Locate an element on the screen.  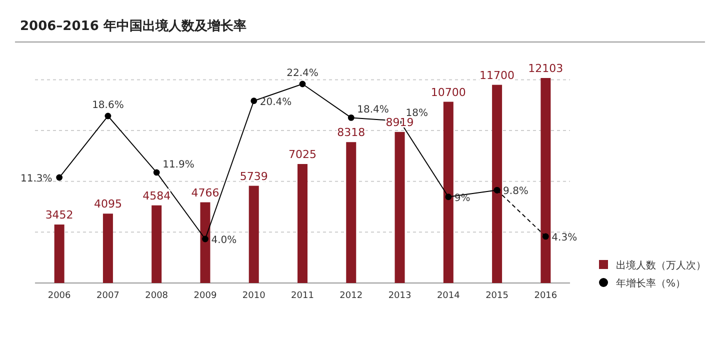
x-tick-label: 2006 is located at coordinates (60, 296).